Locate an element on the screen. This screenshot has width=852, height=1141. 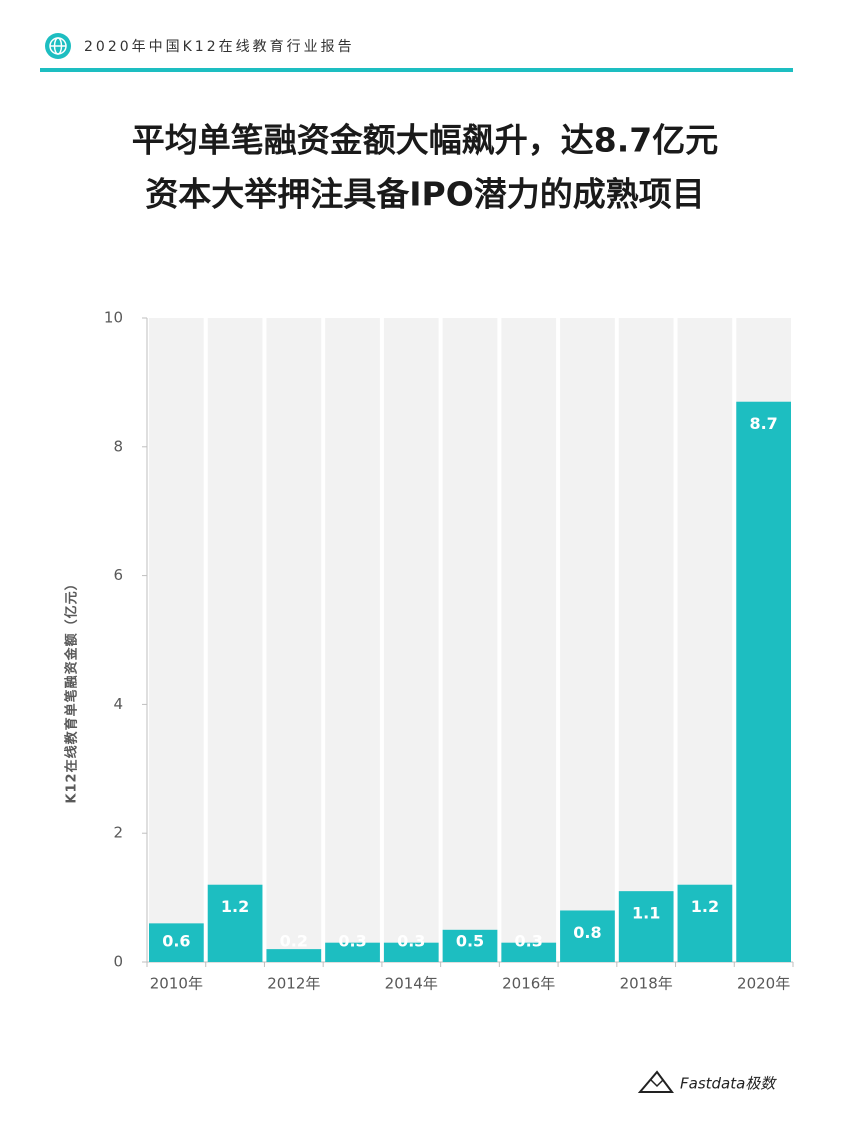
x-tick-label: 2010年 is located at coordinates (176, 984).